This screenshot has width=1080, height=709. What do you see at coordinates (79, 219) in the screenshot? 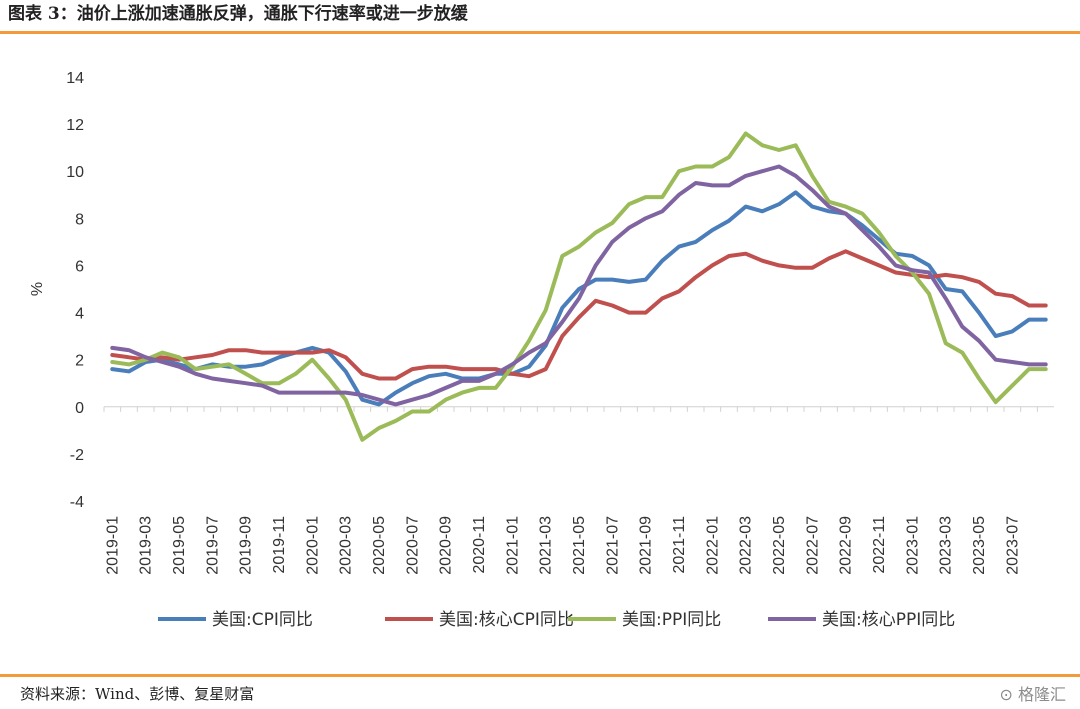
I see `y-tick-label: 8` at bounding box center [79, 219].